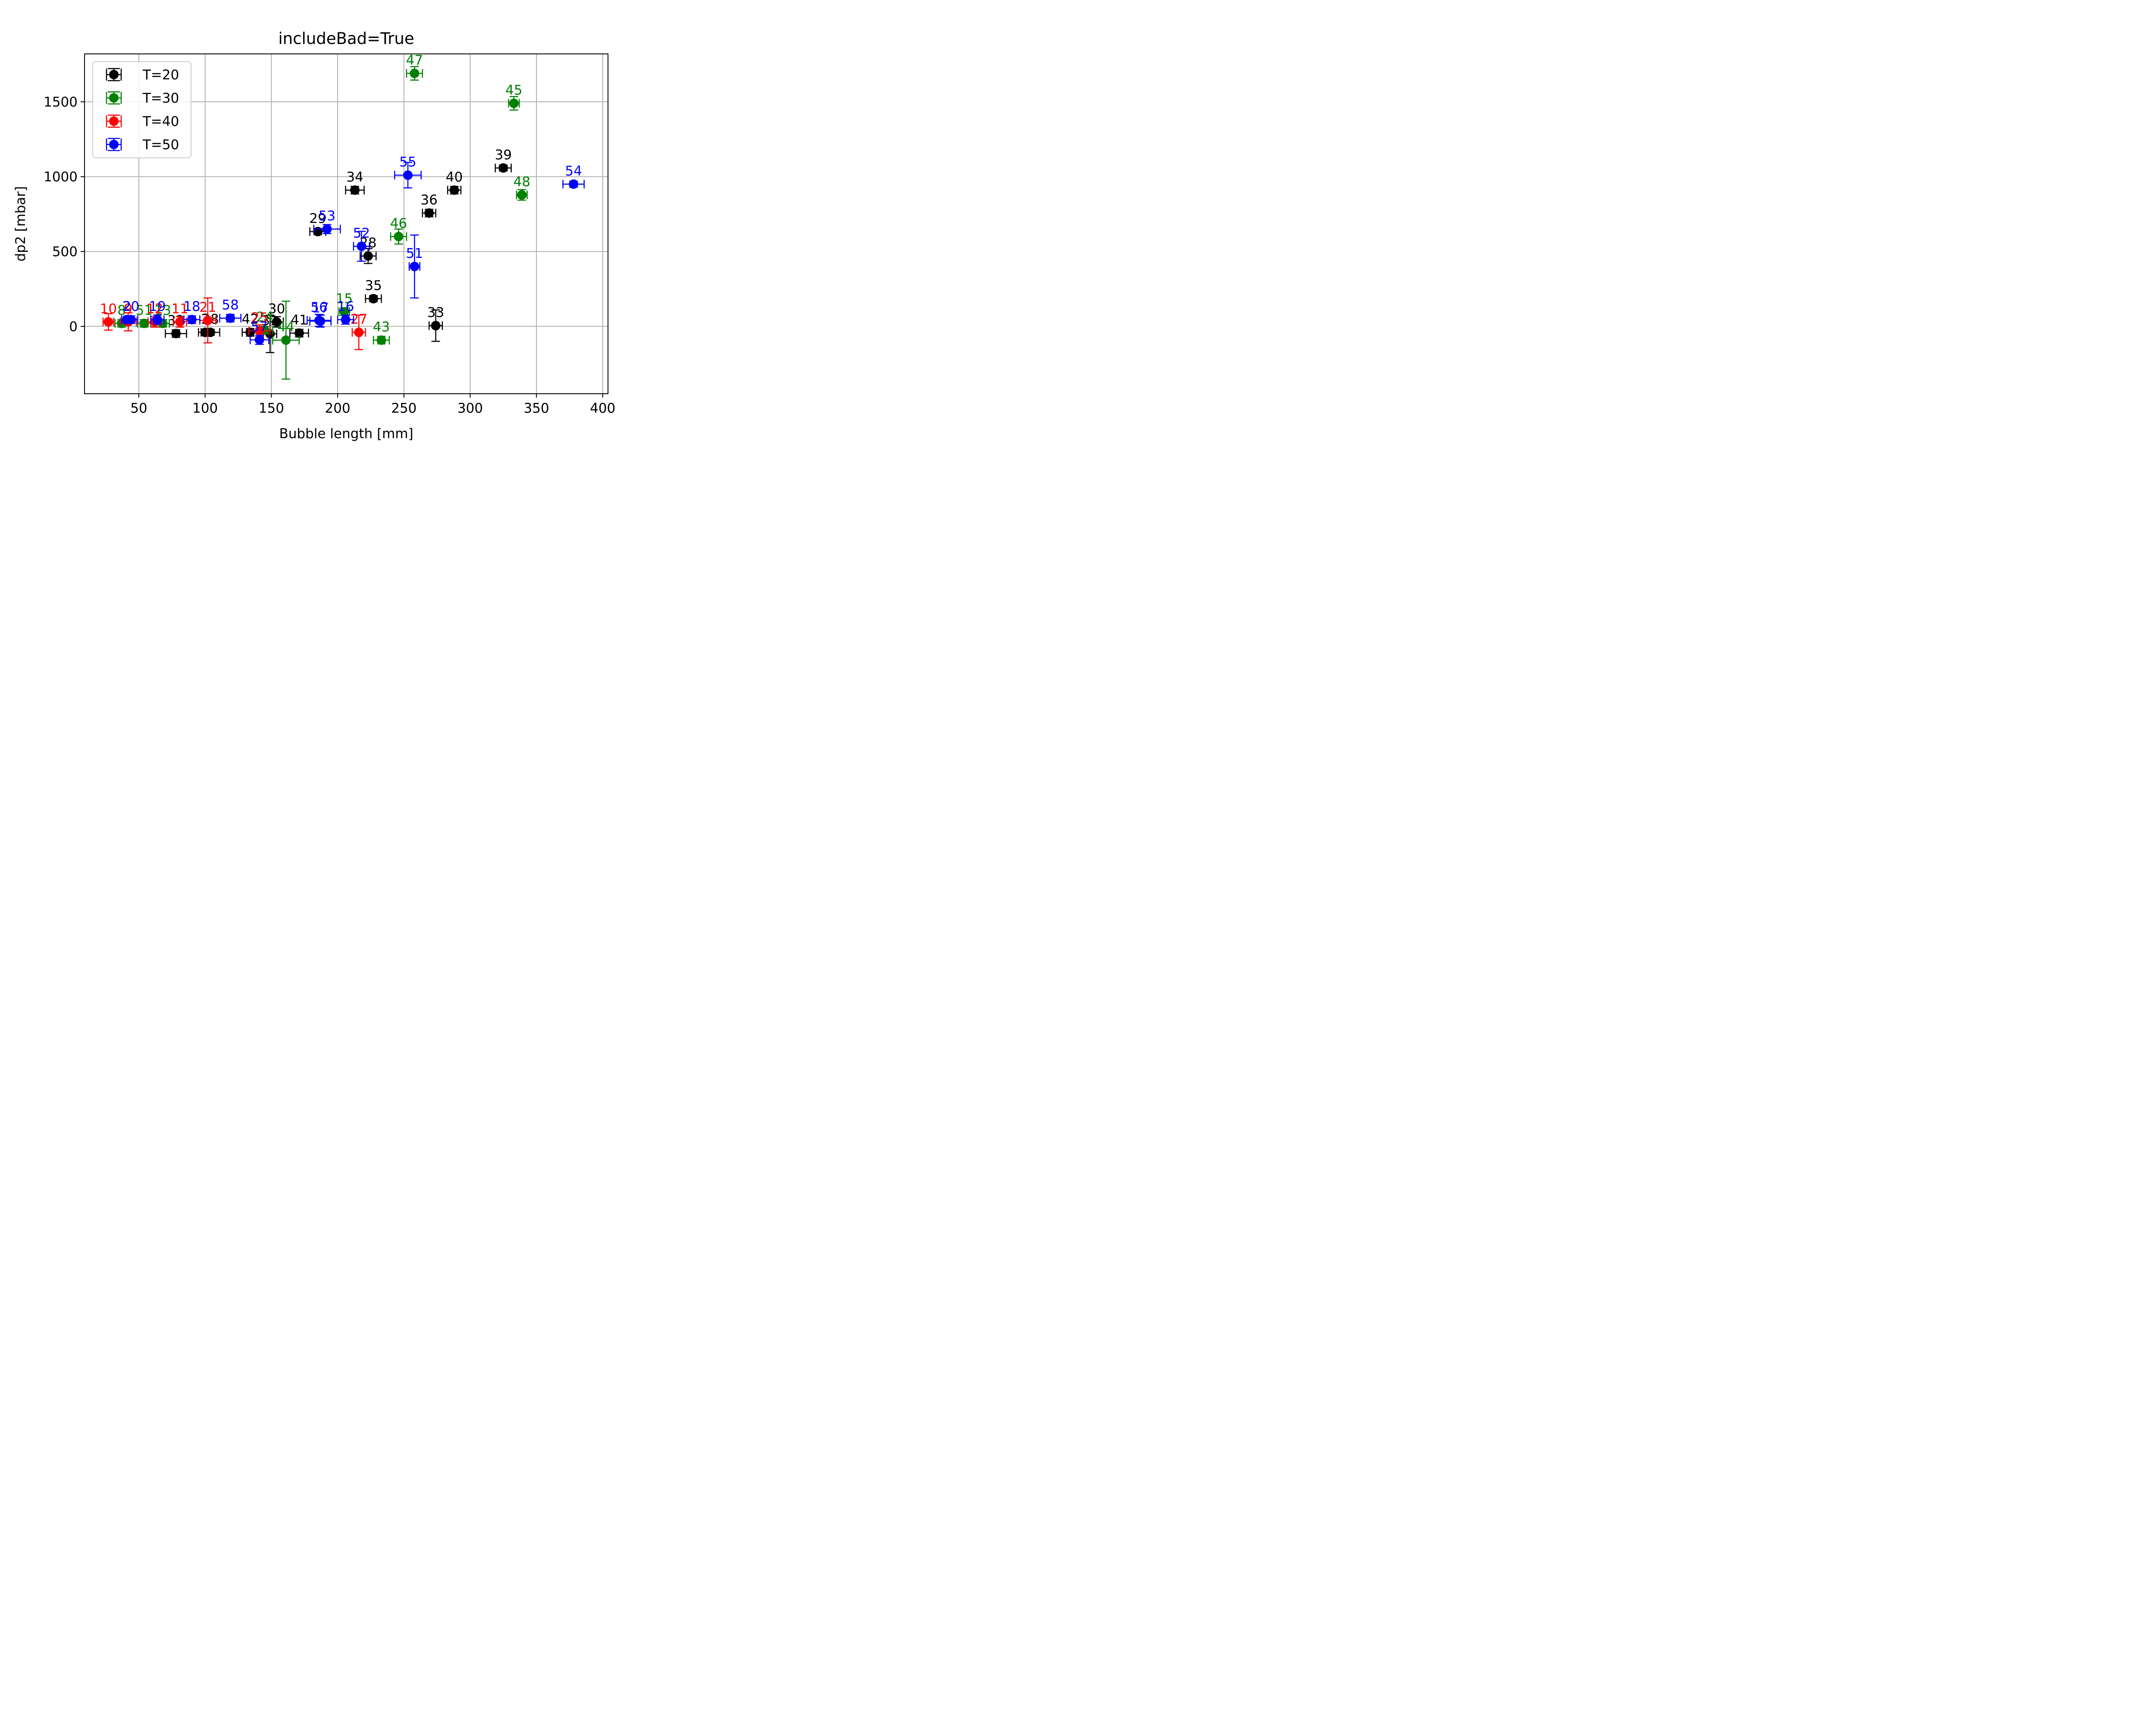  What do you see at coordinates (414, 61) in the screenshot?
I see `point-label: 47` at bounding box center [414, 61].